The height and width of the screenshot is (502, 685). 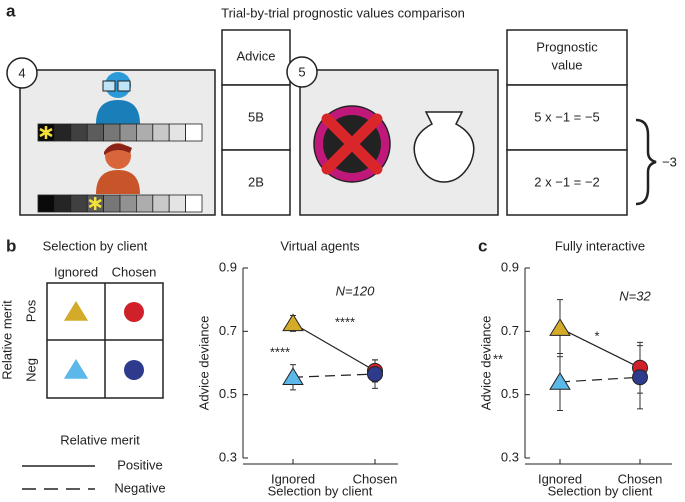 I want to click on table-header: Advice, so click(x=255, y=55).